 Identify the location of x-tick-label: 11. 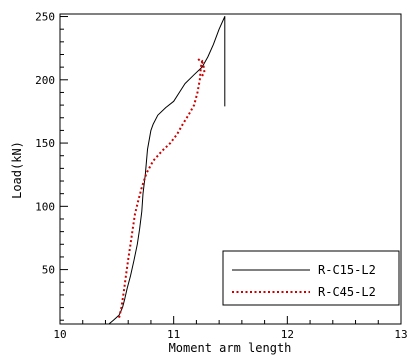
(173, 334).